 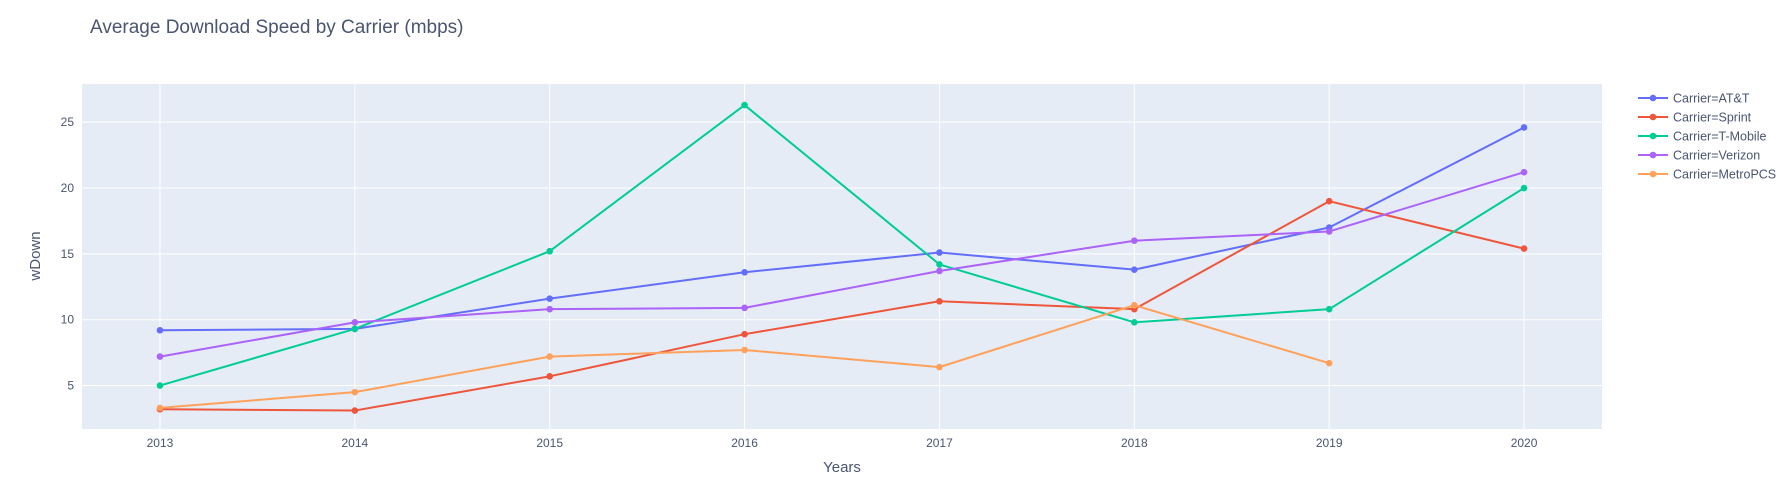 What do you see at coordinates (70, 386) in the screenshot?
I see `y-tick-label: 5` at bounding box center [70, 386].